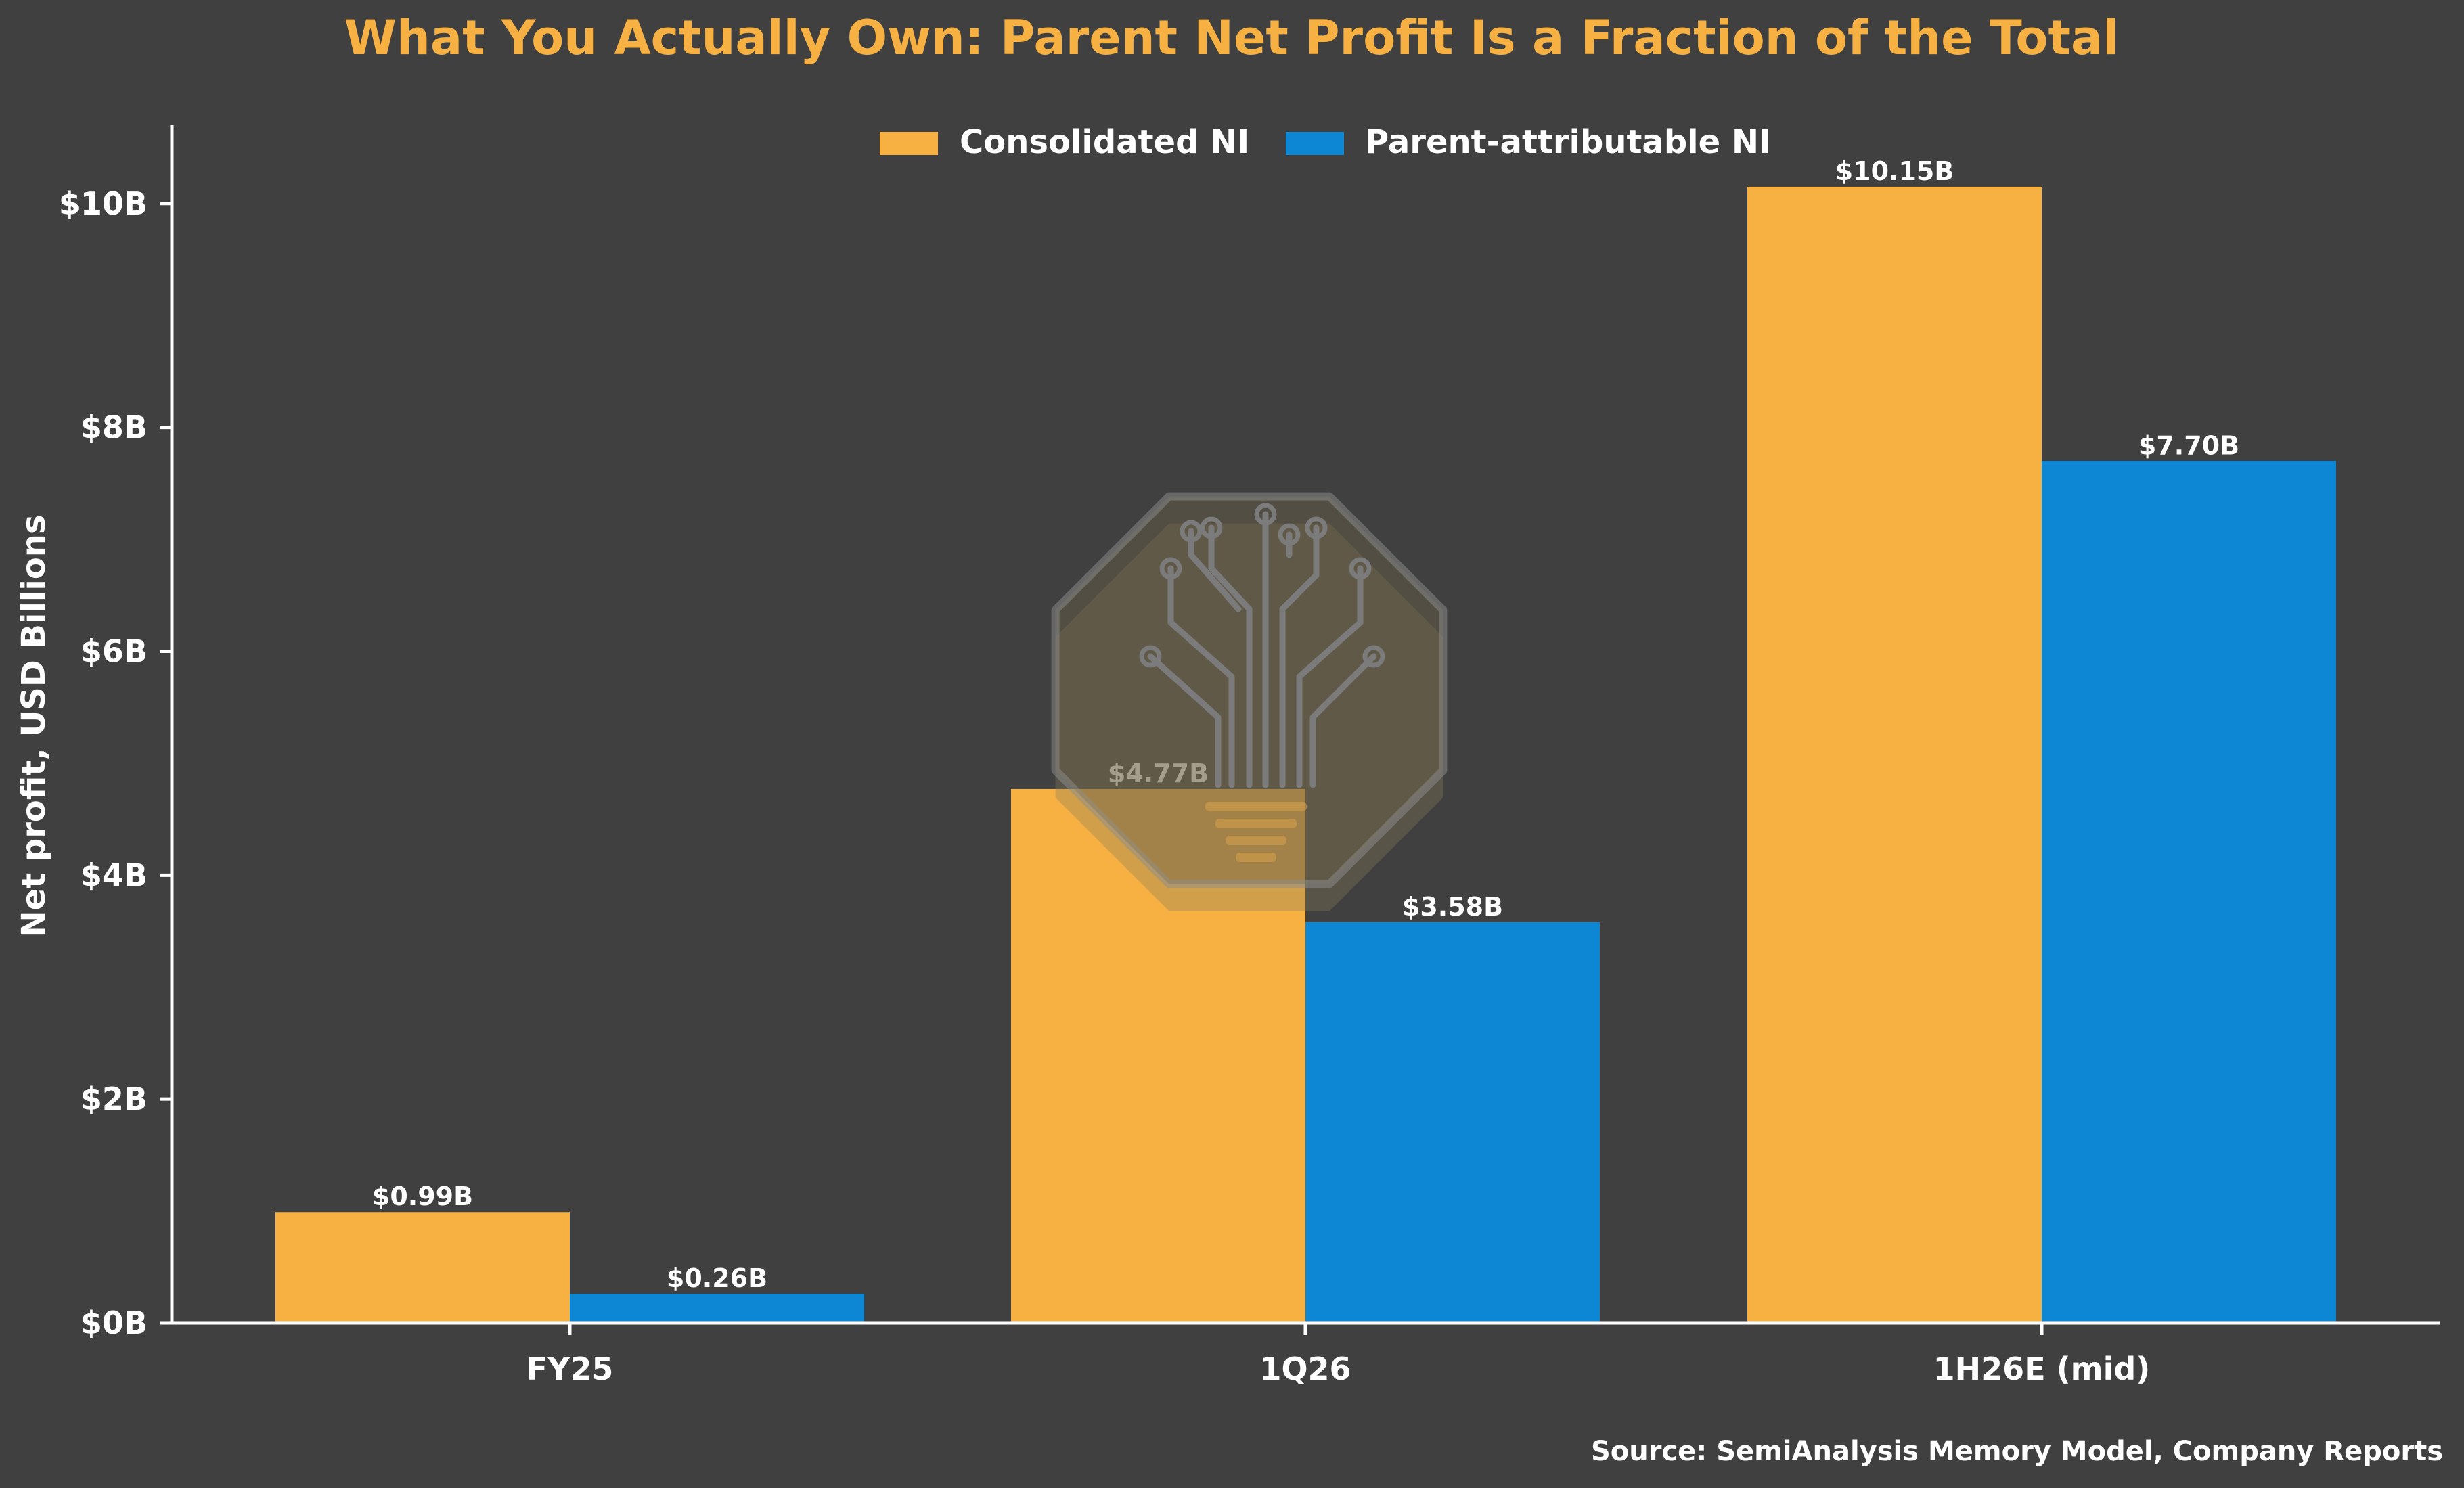  Describe the element at coordinates (717, 1278) in the screenshot. I see `data-label-parent-0: $0.26B` at that location.